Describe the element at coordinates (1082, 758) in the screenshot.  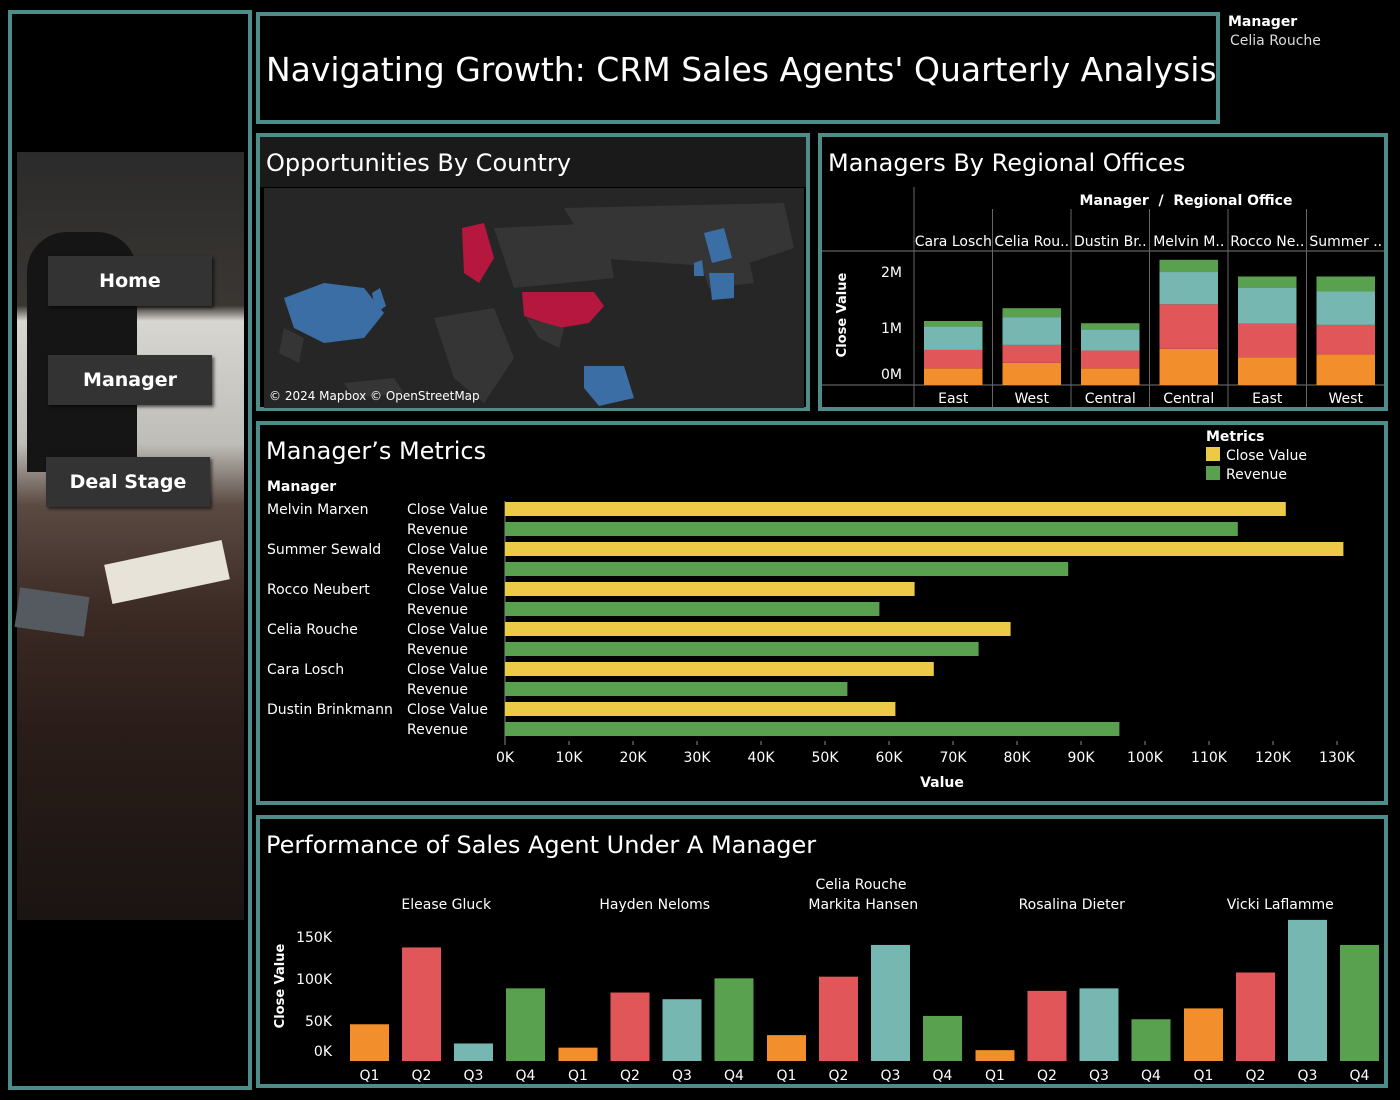
I see `metrics-x-tick-label: 90K` at that location.